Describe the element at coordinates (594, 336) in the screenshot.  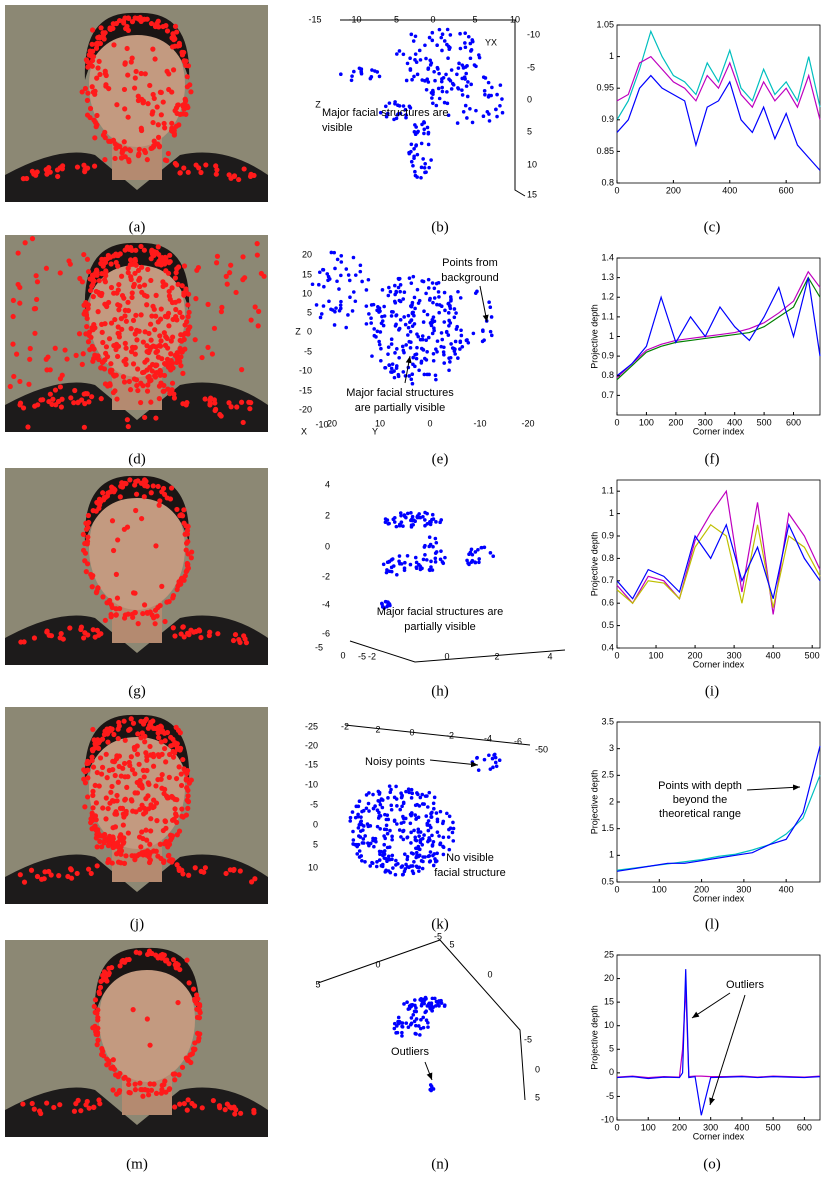
I see `y-axis-label: Projective depth` at that location.